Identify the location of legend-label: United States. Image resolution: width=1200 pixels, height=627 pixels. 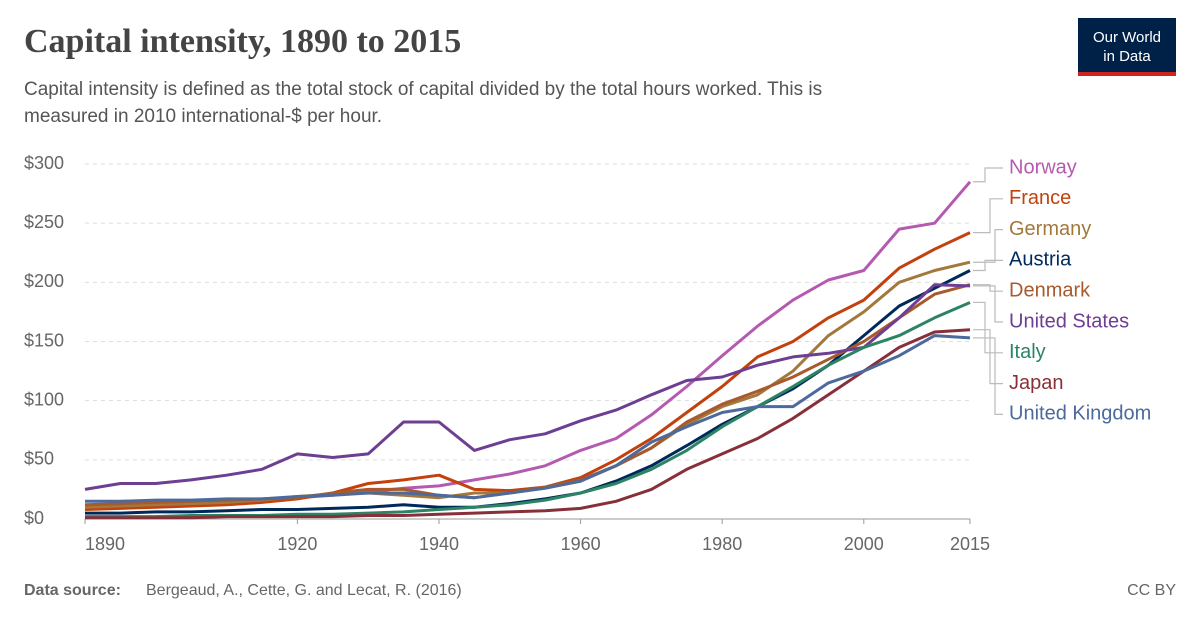
(1069, 321).